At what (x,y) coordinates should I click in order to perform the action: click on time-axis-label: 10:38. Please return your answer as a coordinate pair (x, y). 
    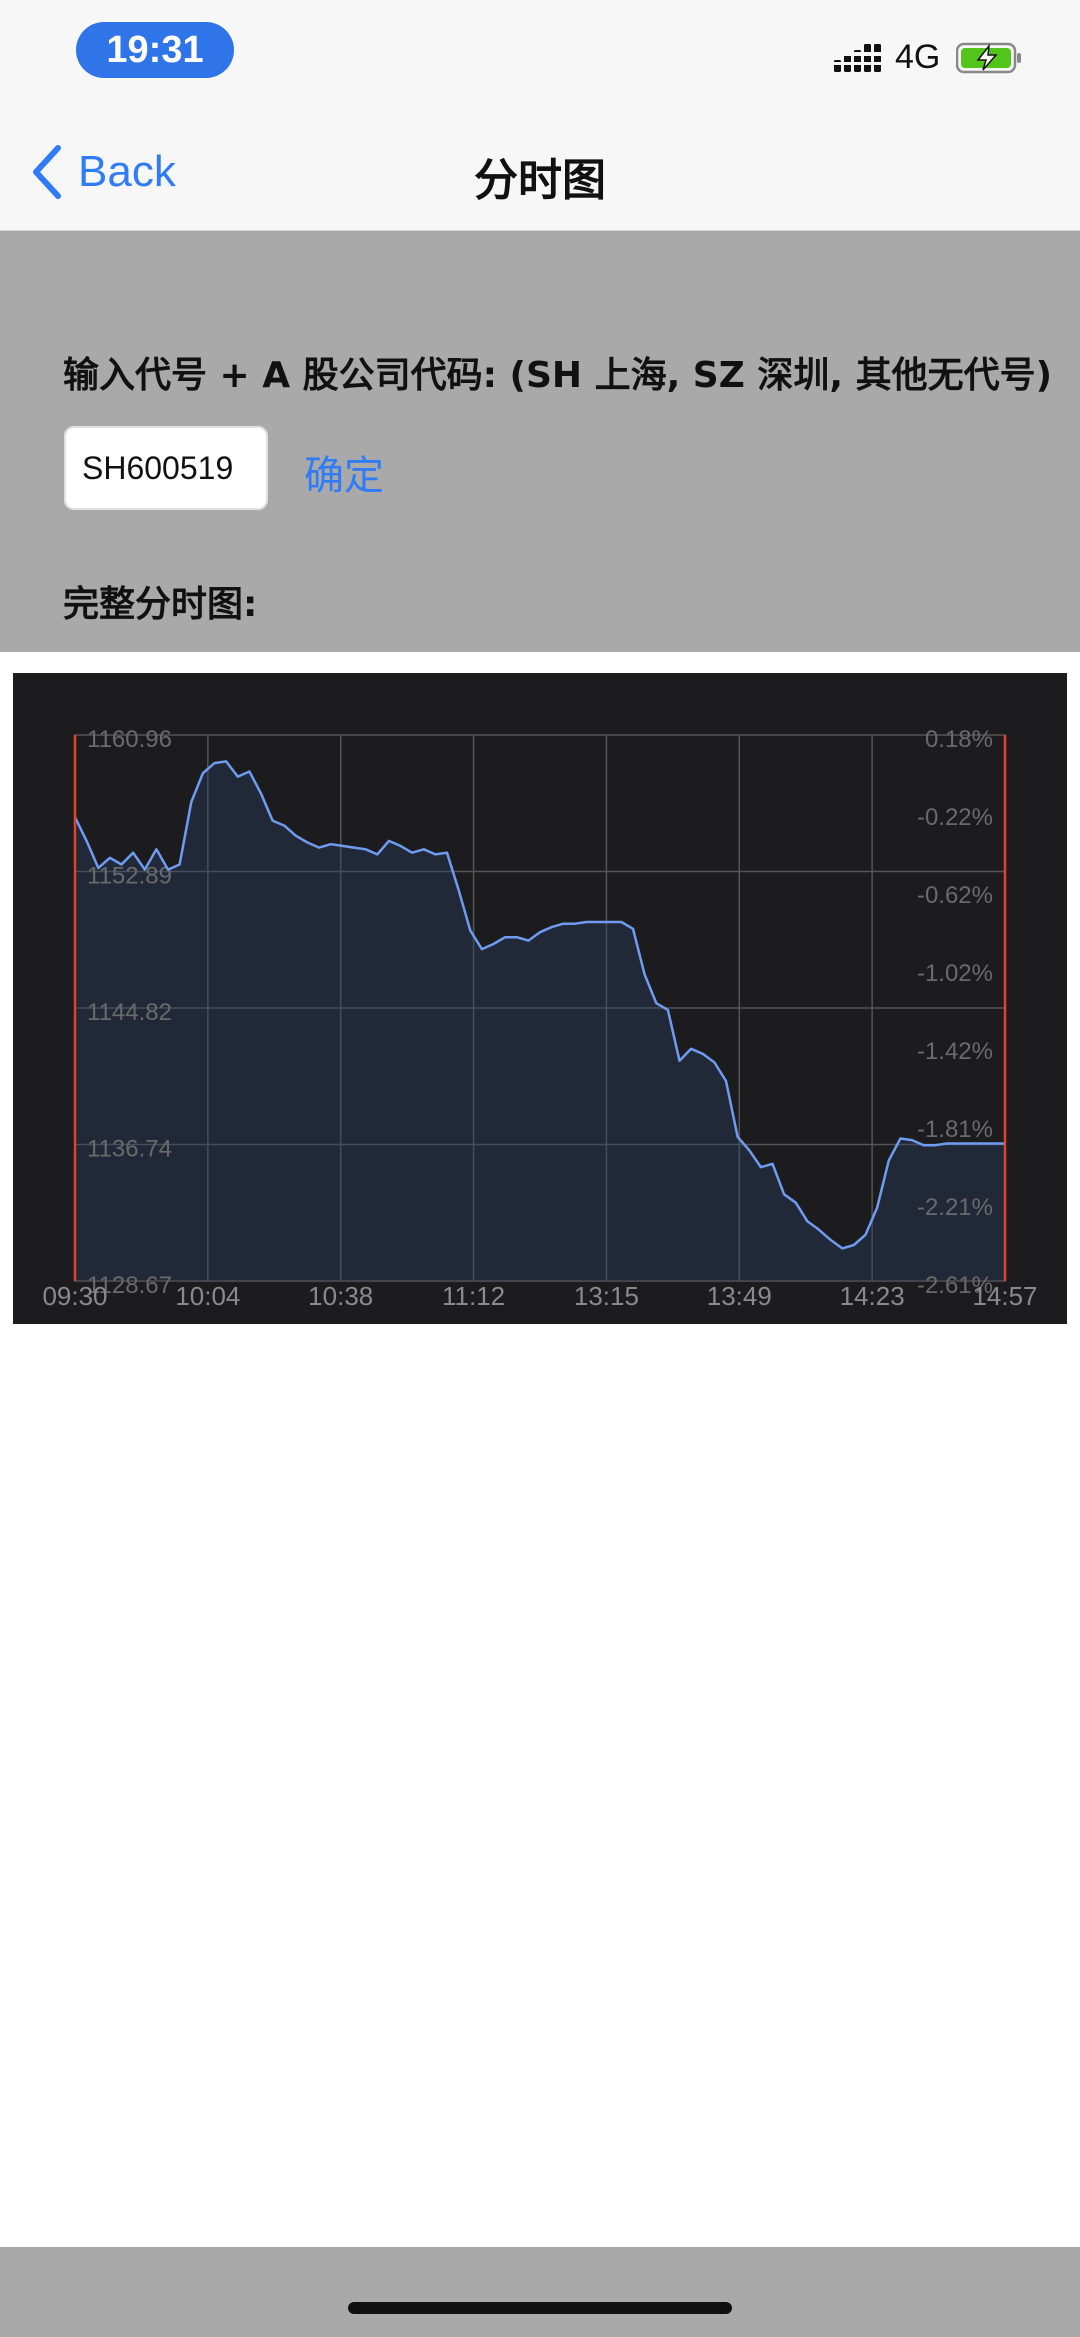
    Looking at the image, I should click on (340, 1296).